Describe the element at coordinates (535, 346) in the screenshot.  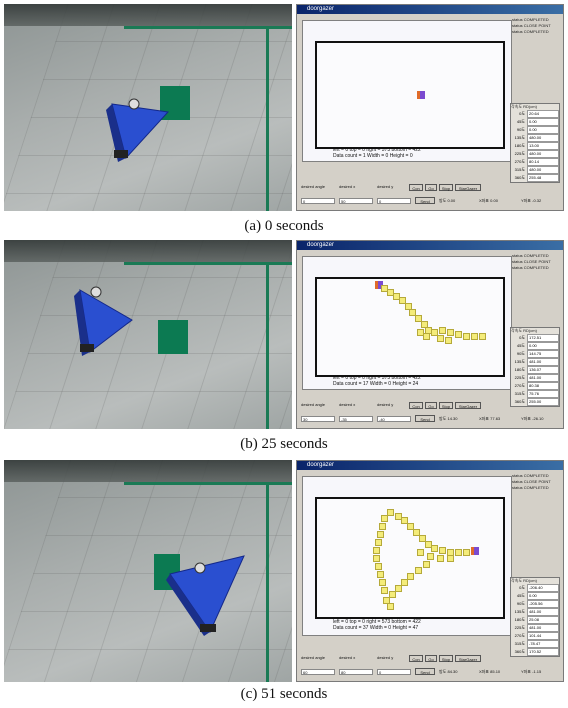
I see `table-row: 45도 0.00` at that location.